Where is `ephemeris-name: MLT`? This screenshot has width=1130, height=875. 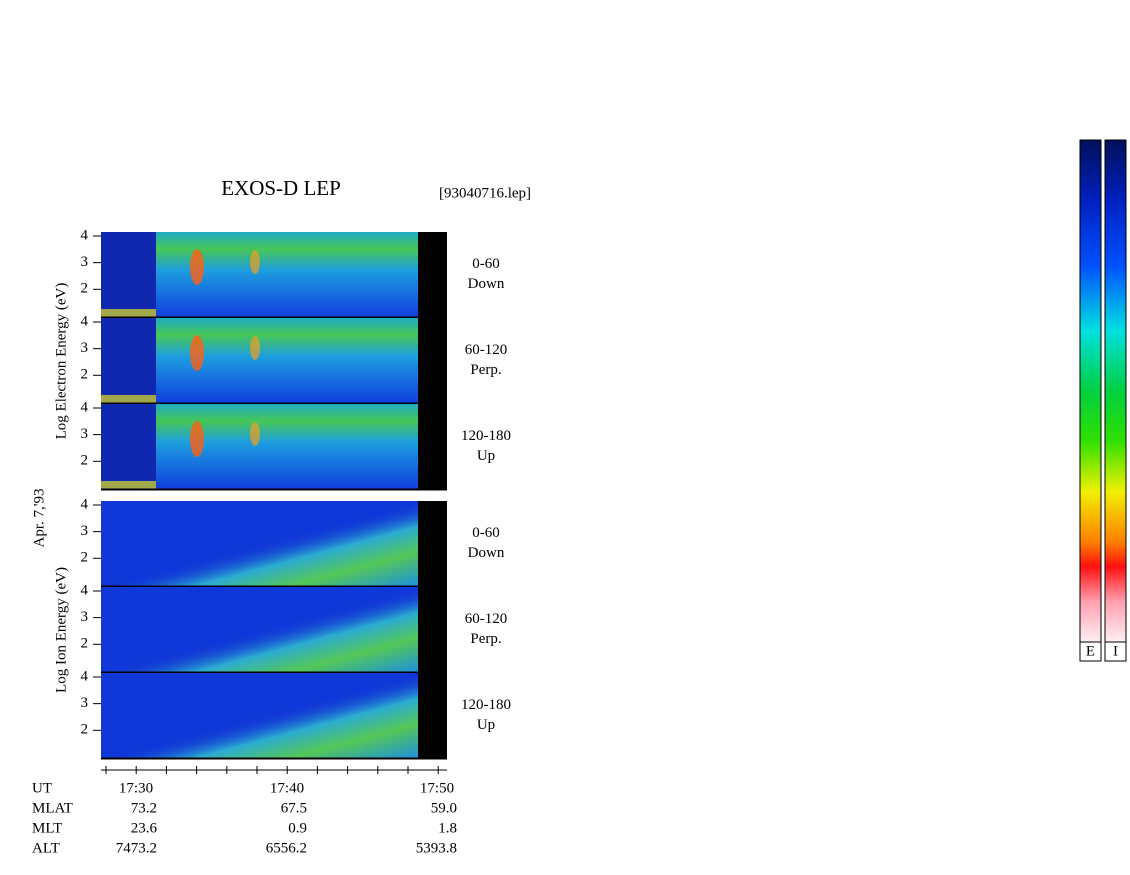 ephemeris-name: MLT is located at coordinates (47, 828).